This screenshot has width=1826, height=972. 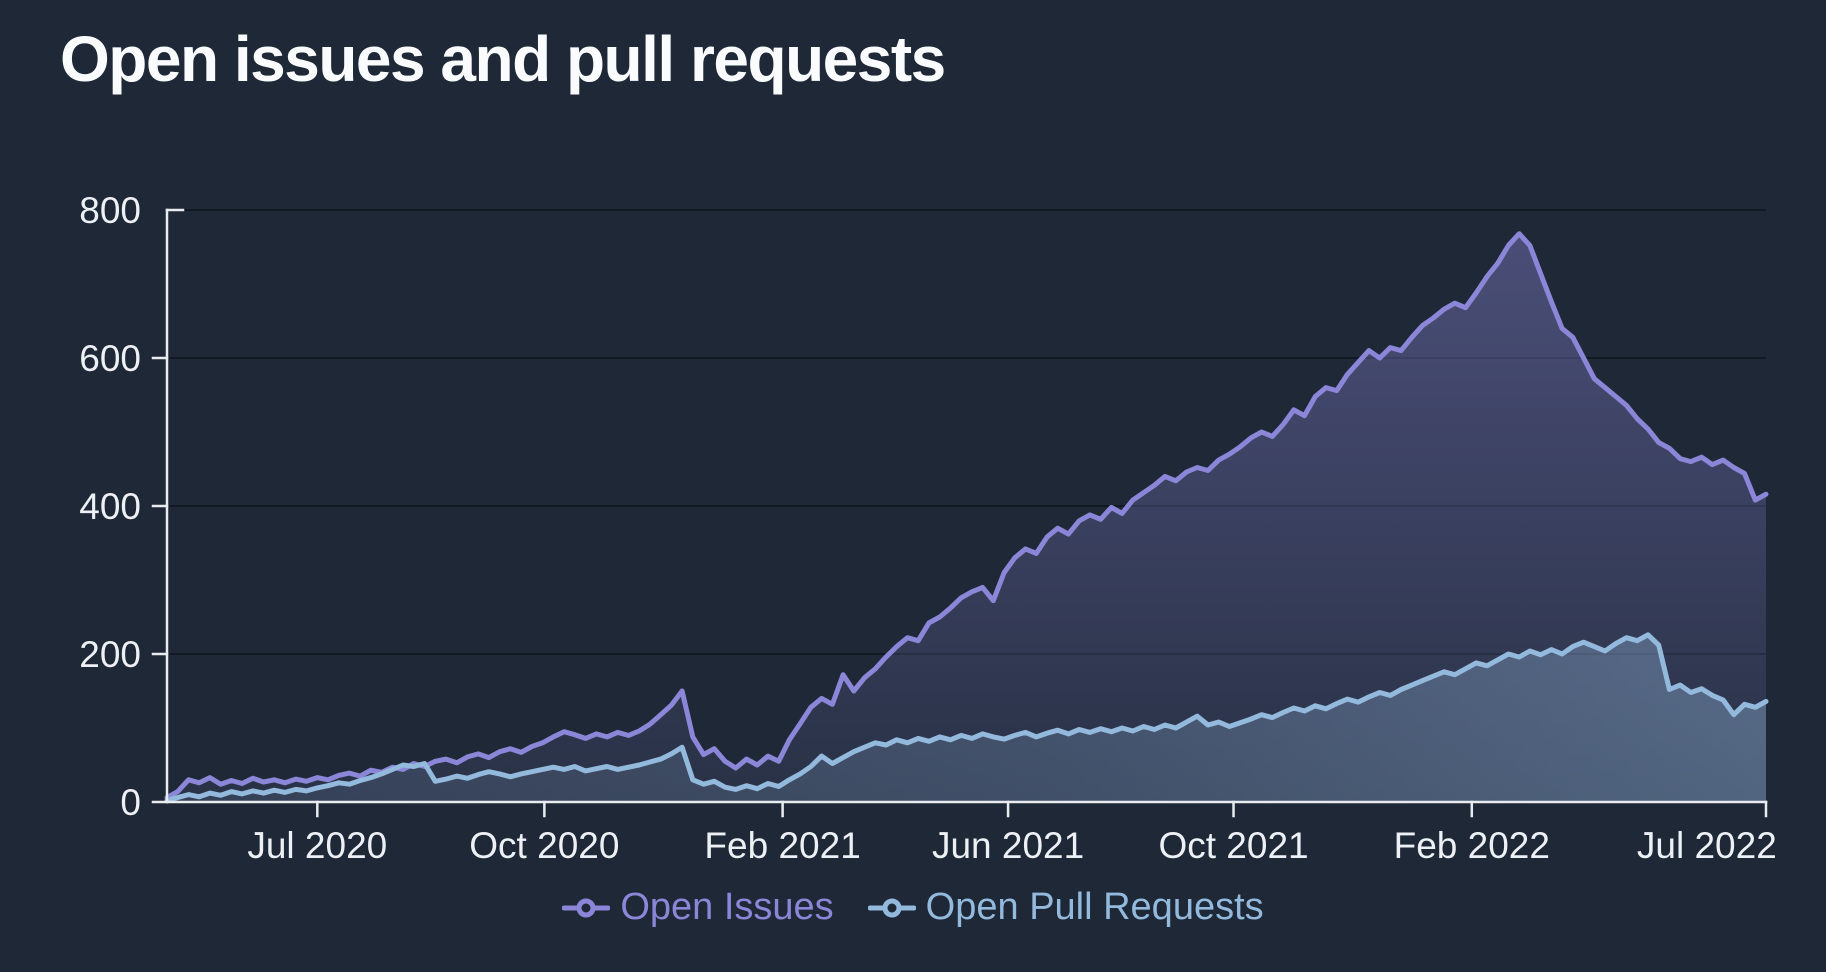 What do you see at coordinates (110, 358) in the screenshot?
I see `y-axis-tick-label: 600` at bounding box center [110, 358].